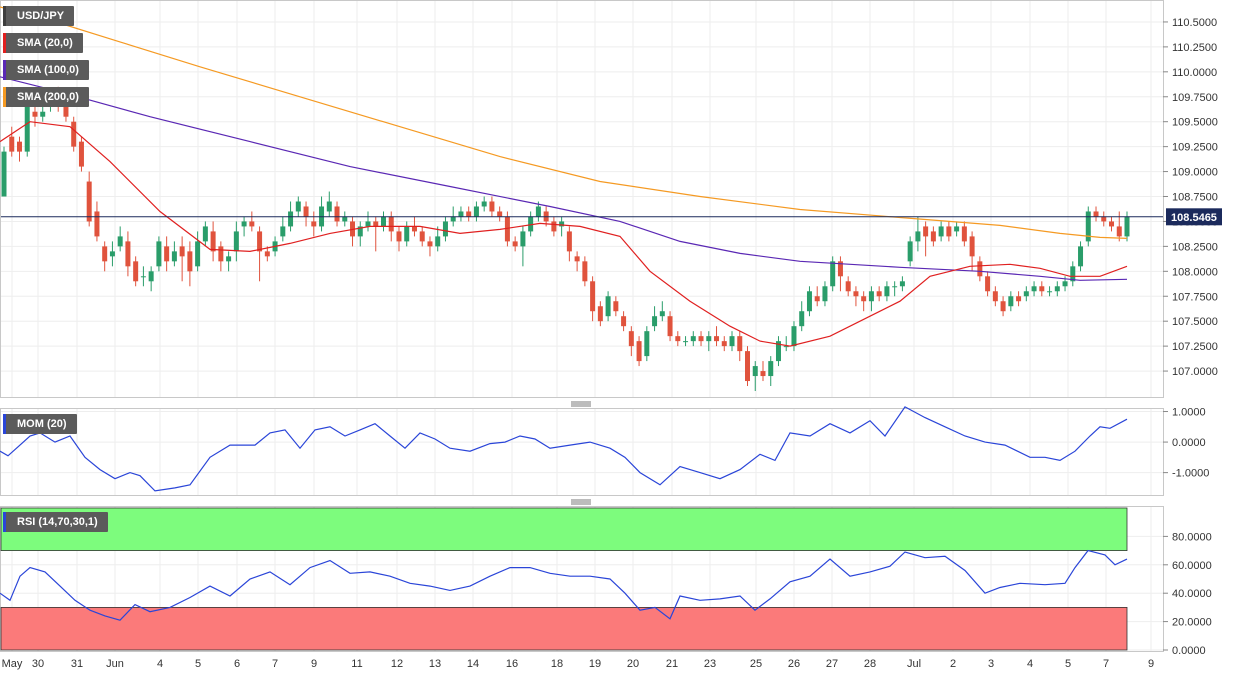 The height and width of the screenshot is (681, 1234). I want to click on sma100-tag: SMA (100,0), so click(46, 70).